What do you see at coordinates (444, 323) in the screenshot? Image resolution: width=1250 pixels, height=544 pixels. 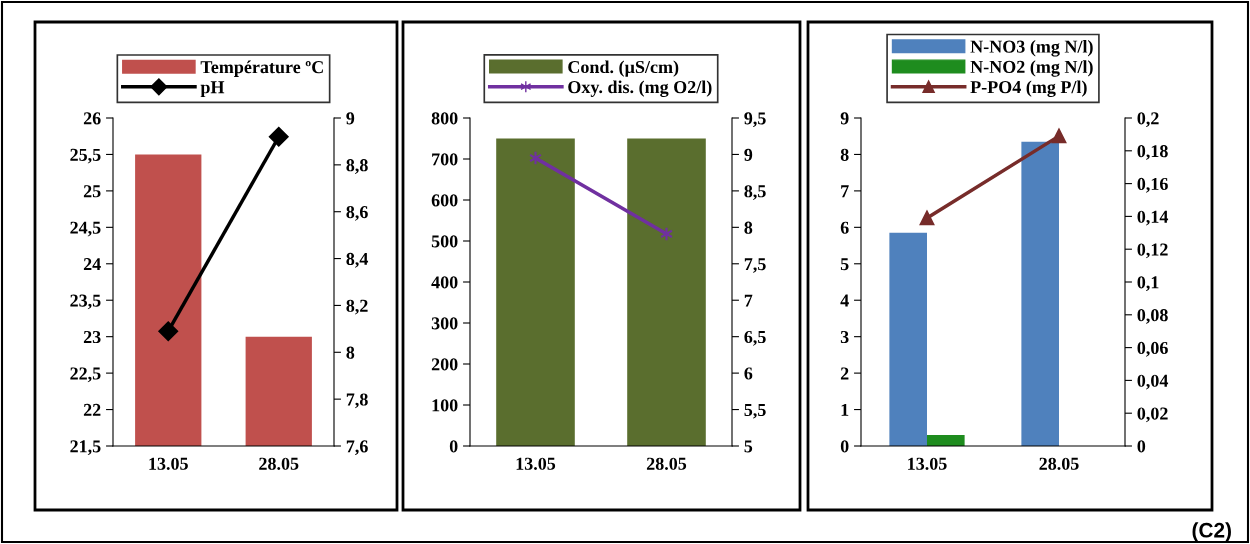 I see `y-tick-label: 300` at bounding box center [444, 323].